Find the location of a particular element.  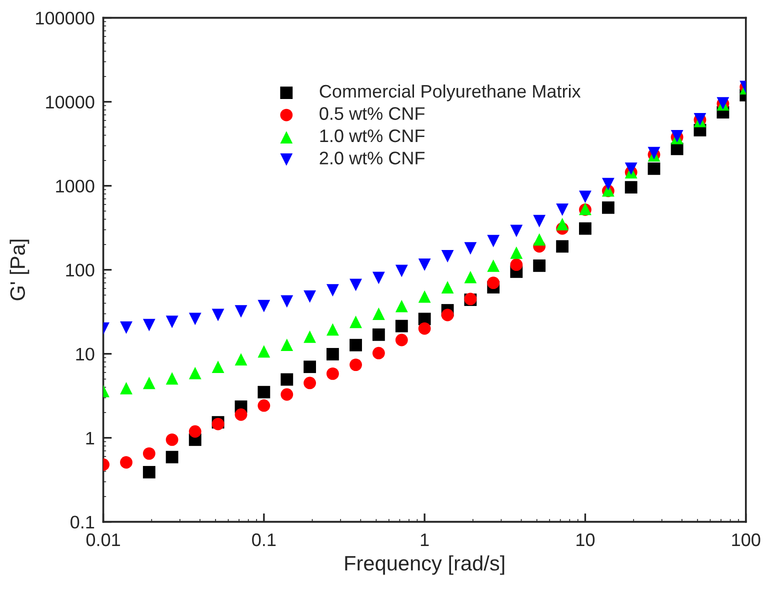

x-tick-label: 10 is located at coordinates (585, 539).